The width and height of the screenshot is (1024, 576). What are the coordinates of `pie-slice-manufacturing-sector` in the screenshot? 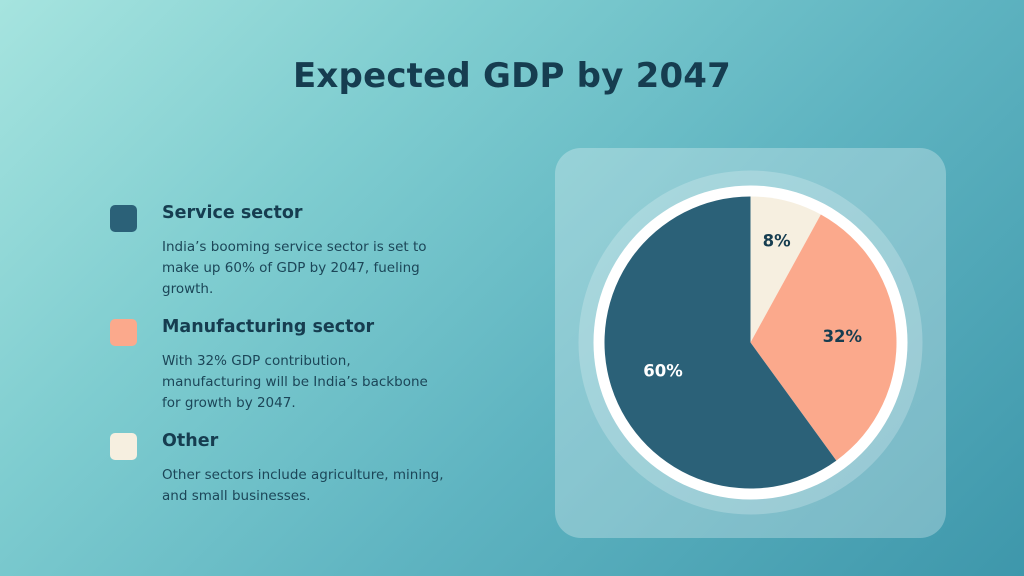 It's located at (823, 337).